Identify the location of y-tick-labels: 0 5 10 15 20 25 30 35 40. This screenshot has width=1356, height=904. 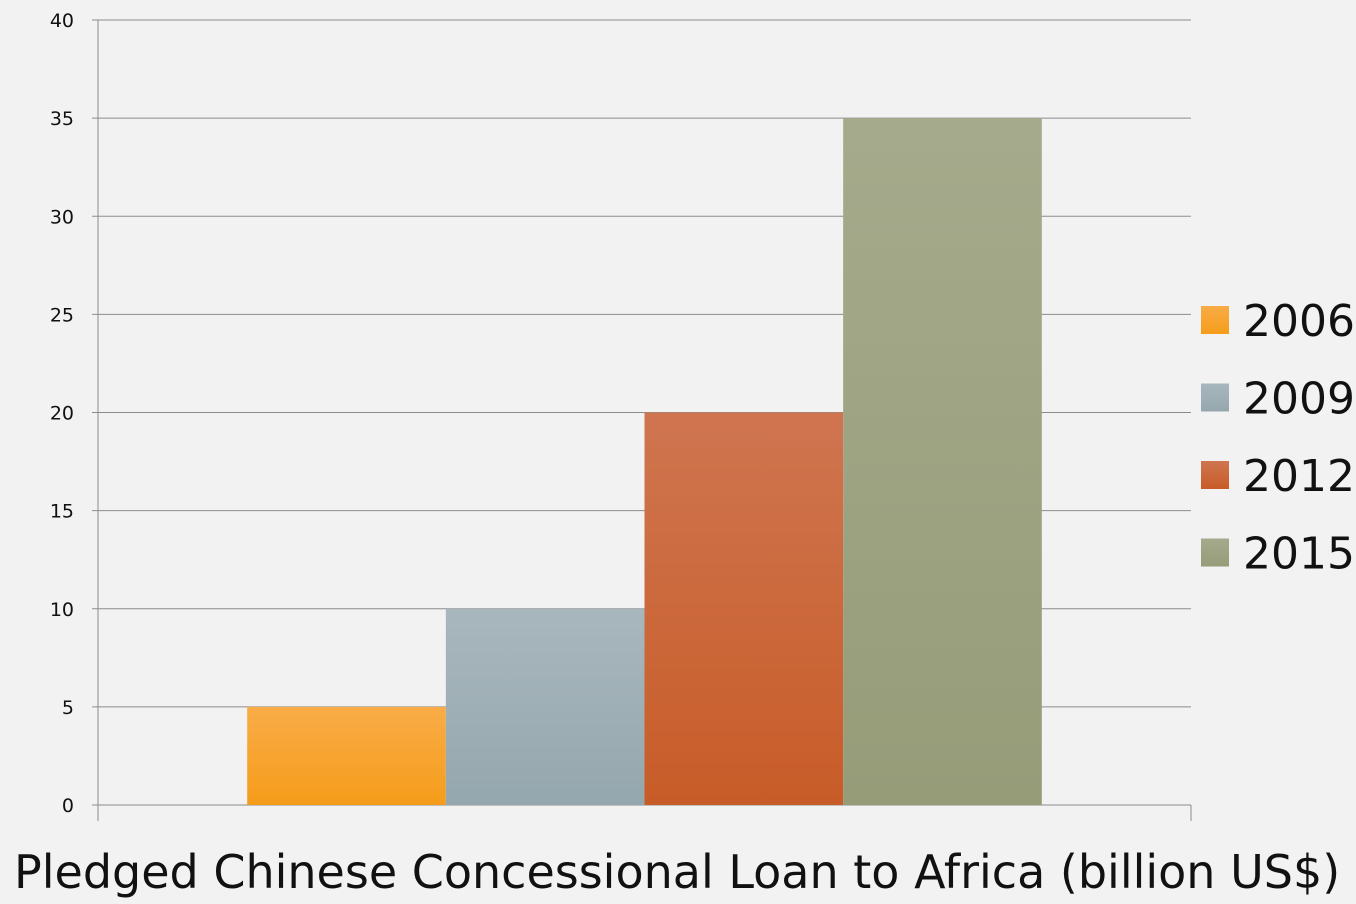
(62, 413).